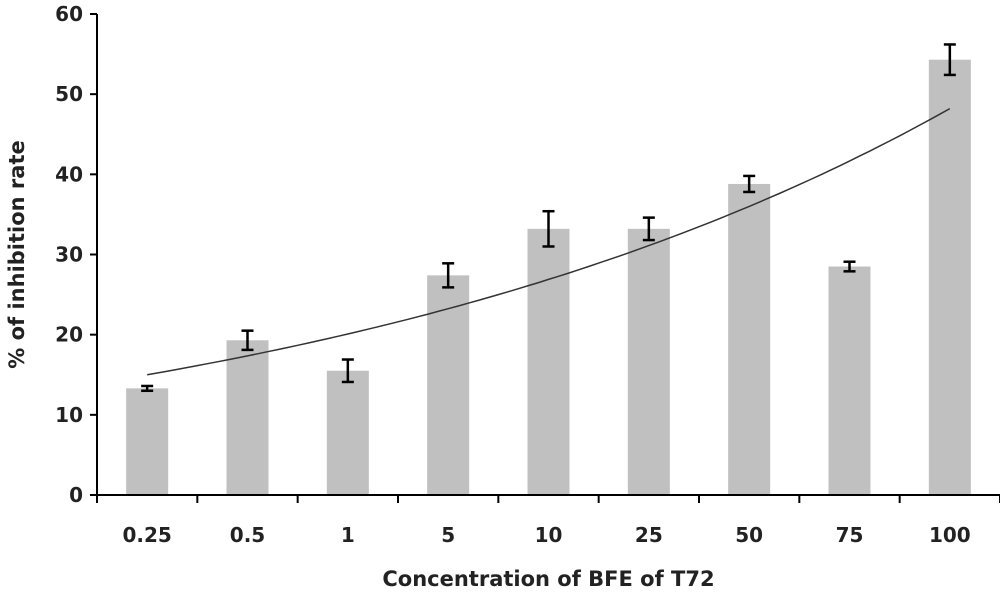 The width and height of the screenshot is (1000, 593). I want to click on x-tick-label: 75, so click(850, 535).